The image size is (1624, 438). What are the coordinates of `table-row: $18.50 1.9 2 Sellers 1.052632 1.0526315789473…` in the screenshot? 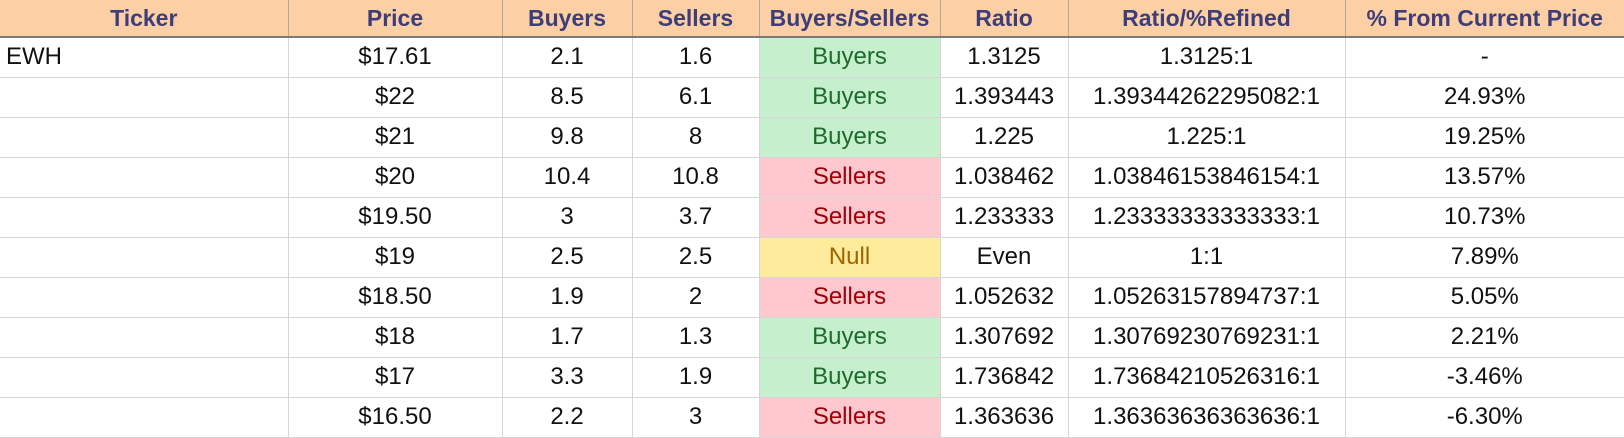 It's located at (812, 297).